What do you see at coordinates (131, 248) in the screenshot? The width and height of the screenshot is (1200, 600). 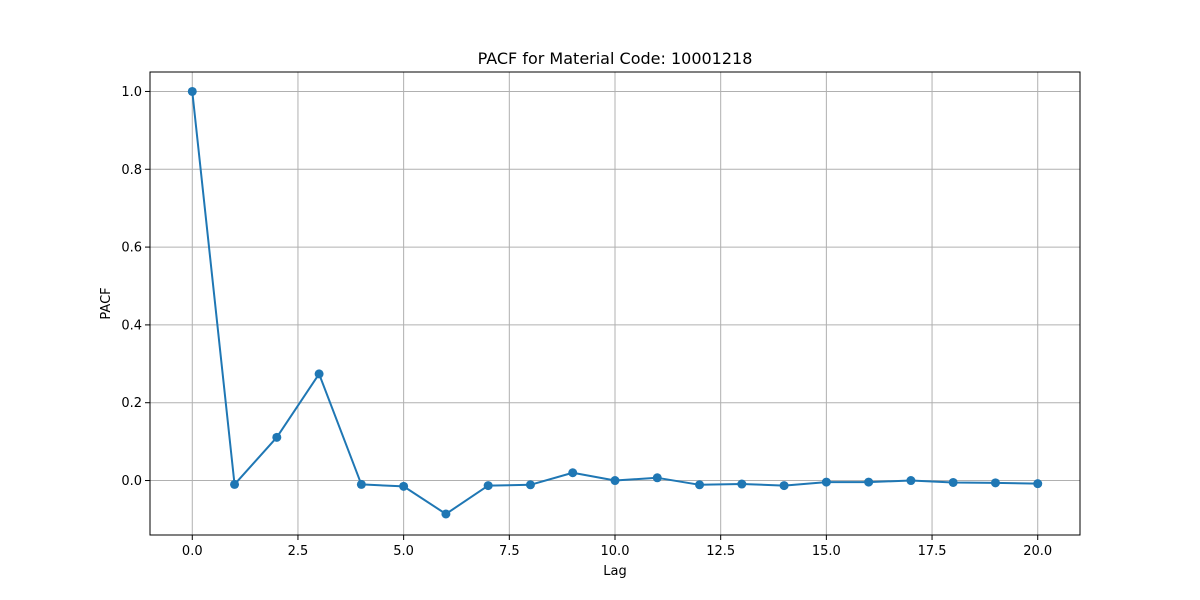 I see `y-tick-label: 0.6` at bounding box center [131, 248].